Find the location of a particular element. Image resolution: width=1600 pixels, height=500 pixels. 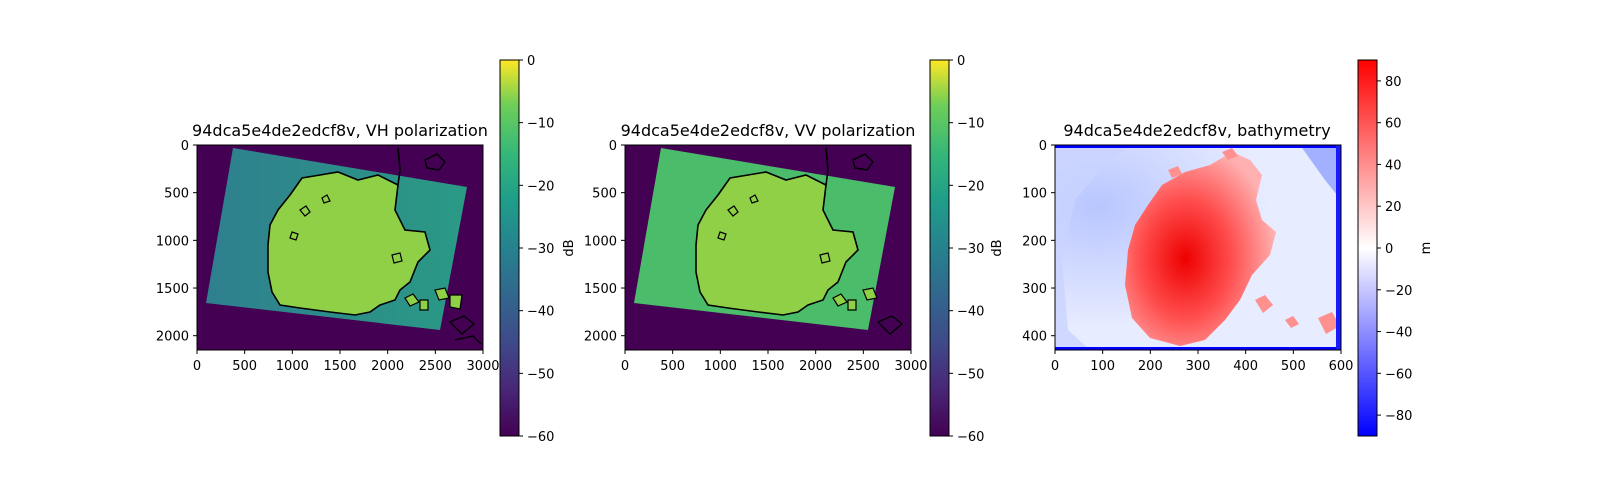

bathy-colorbar-label: m is located at coordinates (1426, 248).